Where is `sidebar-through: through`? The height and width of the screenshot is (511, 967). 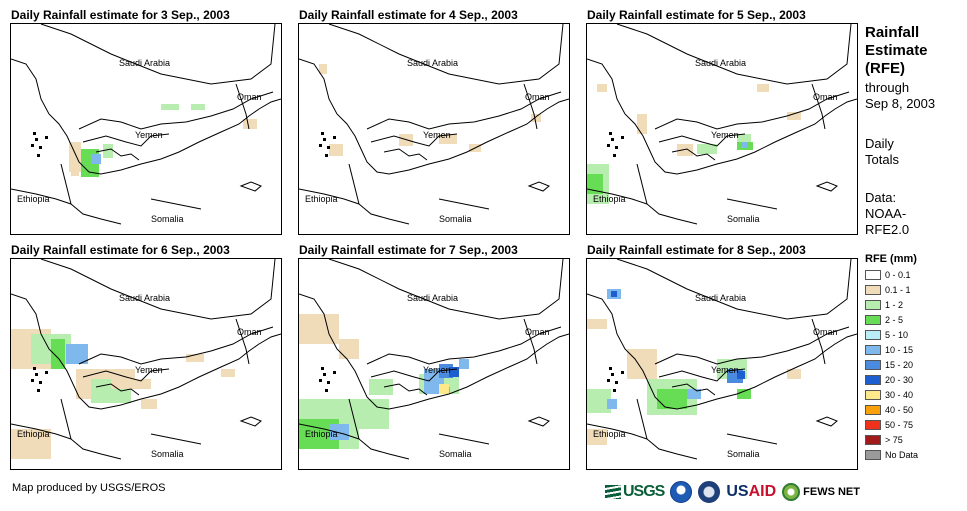 sidebar-through: through is located at coordinates (887, 87).